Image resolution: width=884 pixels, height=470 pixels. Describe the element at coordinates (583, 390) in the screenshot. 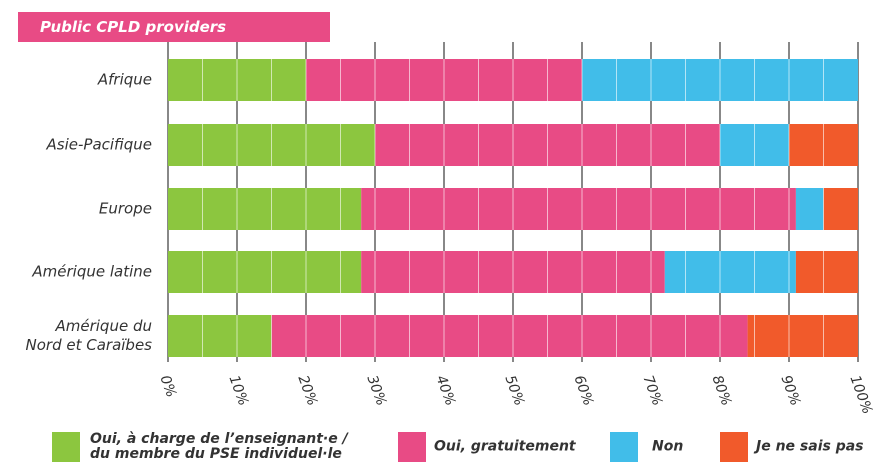

I see `x-tick-label: 60%` at that location.